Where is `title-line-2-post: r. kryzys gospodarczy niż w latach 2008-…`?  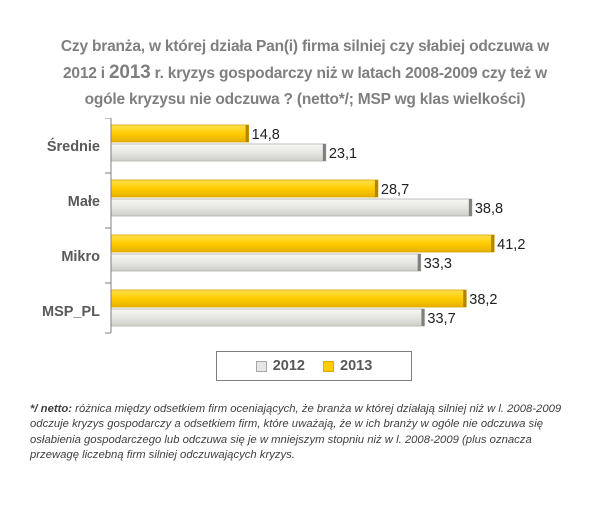 title-line-2-post: r. kryzys gospodarczy niż w latach 2008-… is located at coordinates (349, 73).